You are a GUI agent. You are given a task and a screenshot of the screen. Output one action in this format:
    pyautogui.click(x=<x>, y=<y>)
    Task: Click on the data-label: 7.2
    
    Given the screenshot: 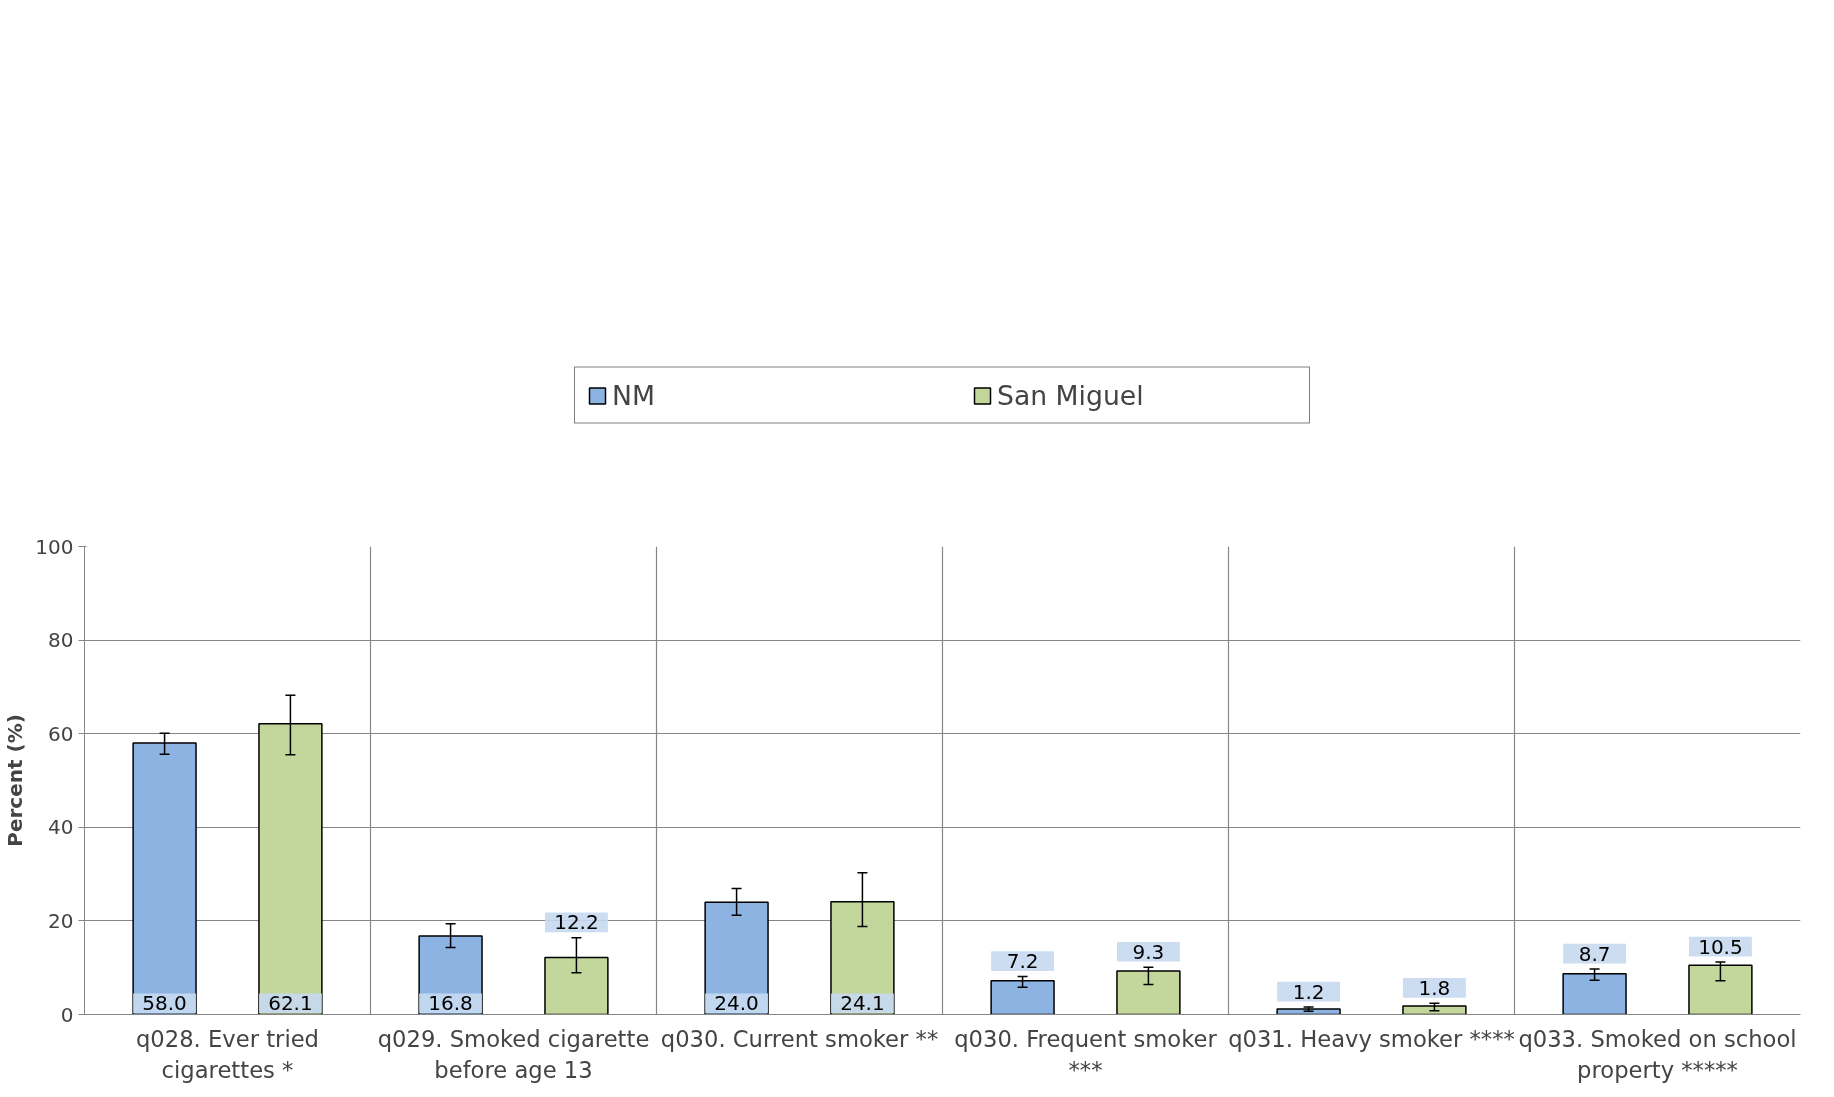 What is the action you would take?
    pyautogui.click(x=1022, y=961)
    